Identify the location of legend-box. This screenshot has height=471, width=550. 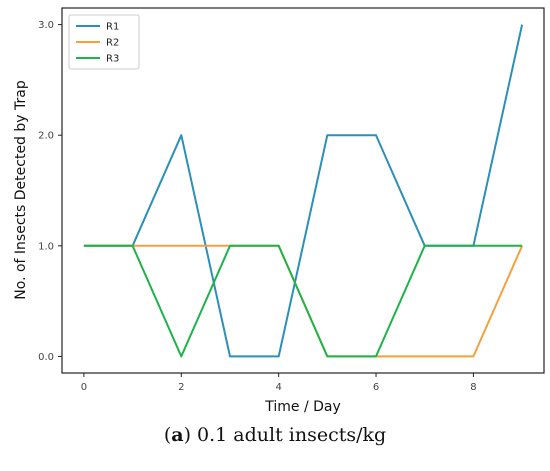
(104, 42).